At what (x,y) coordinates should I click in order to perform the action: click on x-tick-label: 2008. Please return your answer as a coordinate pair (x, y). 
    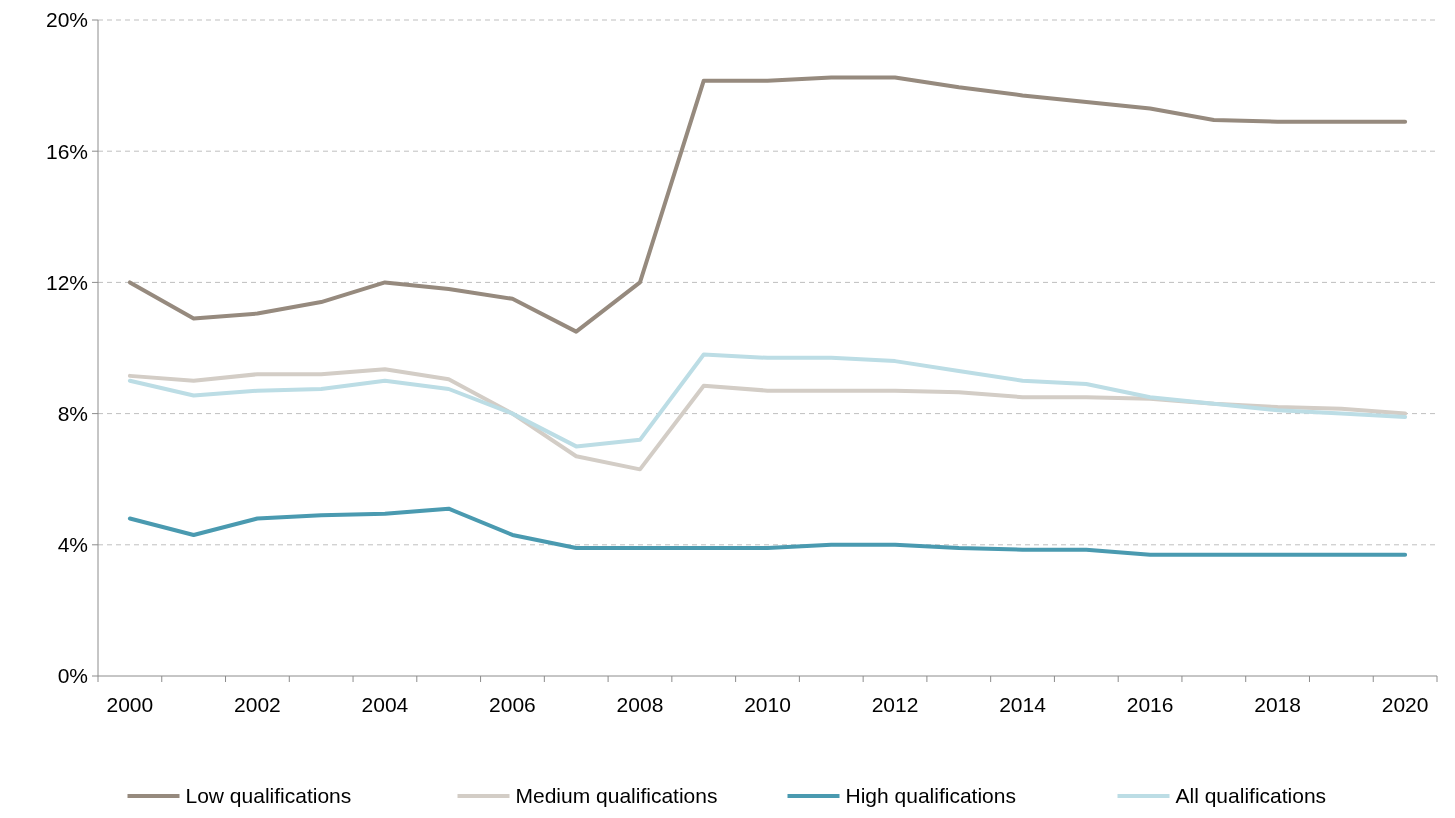
    Looking at the image, I should click on (640, 704).